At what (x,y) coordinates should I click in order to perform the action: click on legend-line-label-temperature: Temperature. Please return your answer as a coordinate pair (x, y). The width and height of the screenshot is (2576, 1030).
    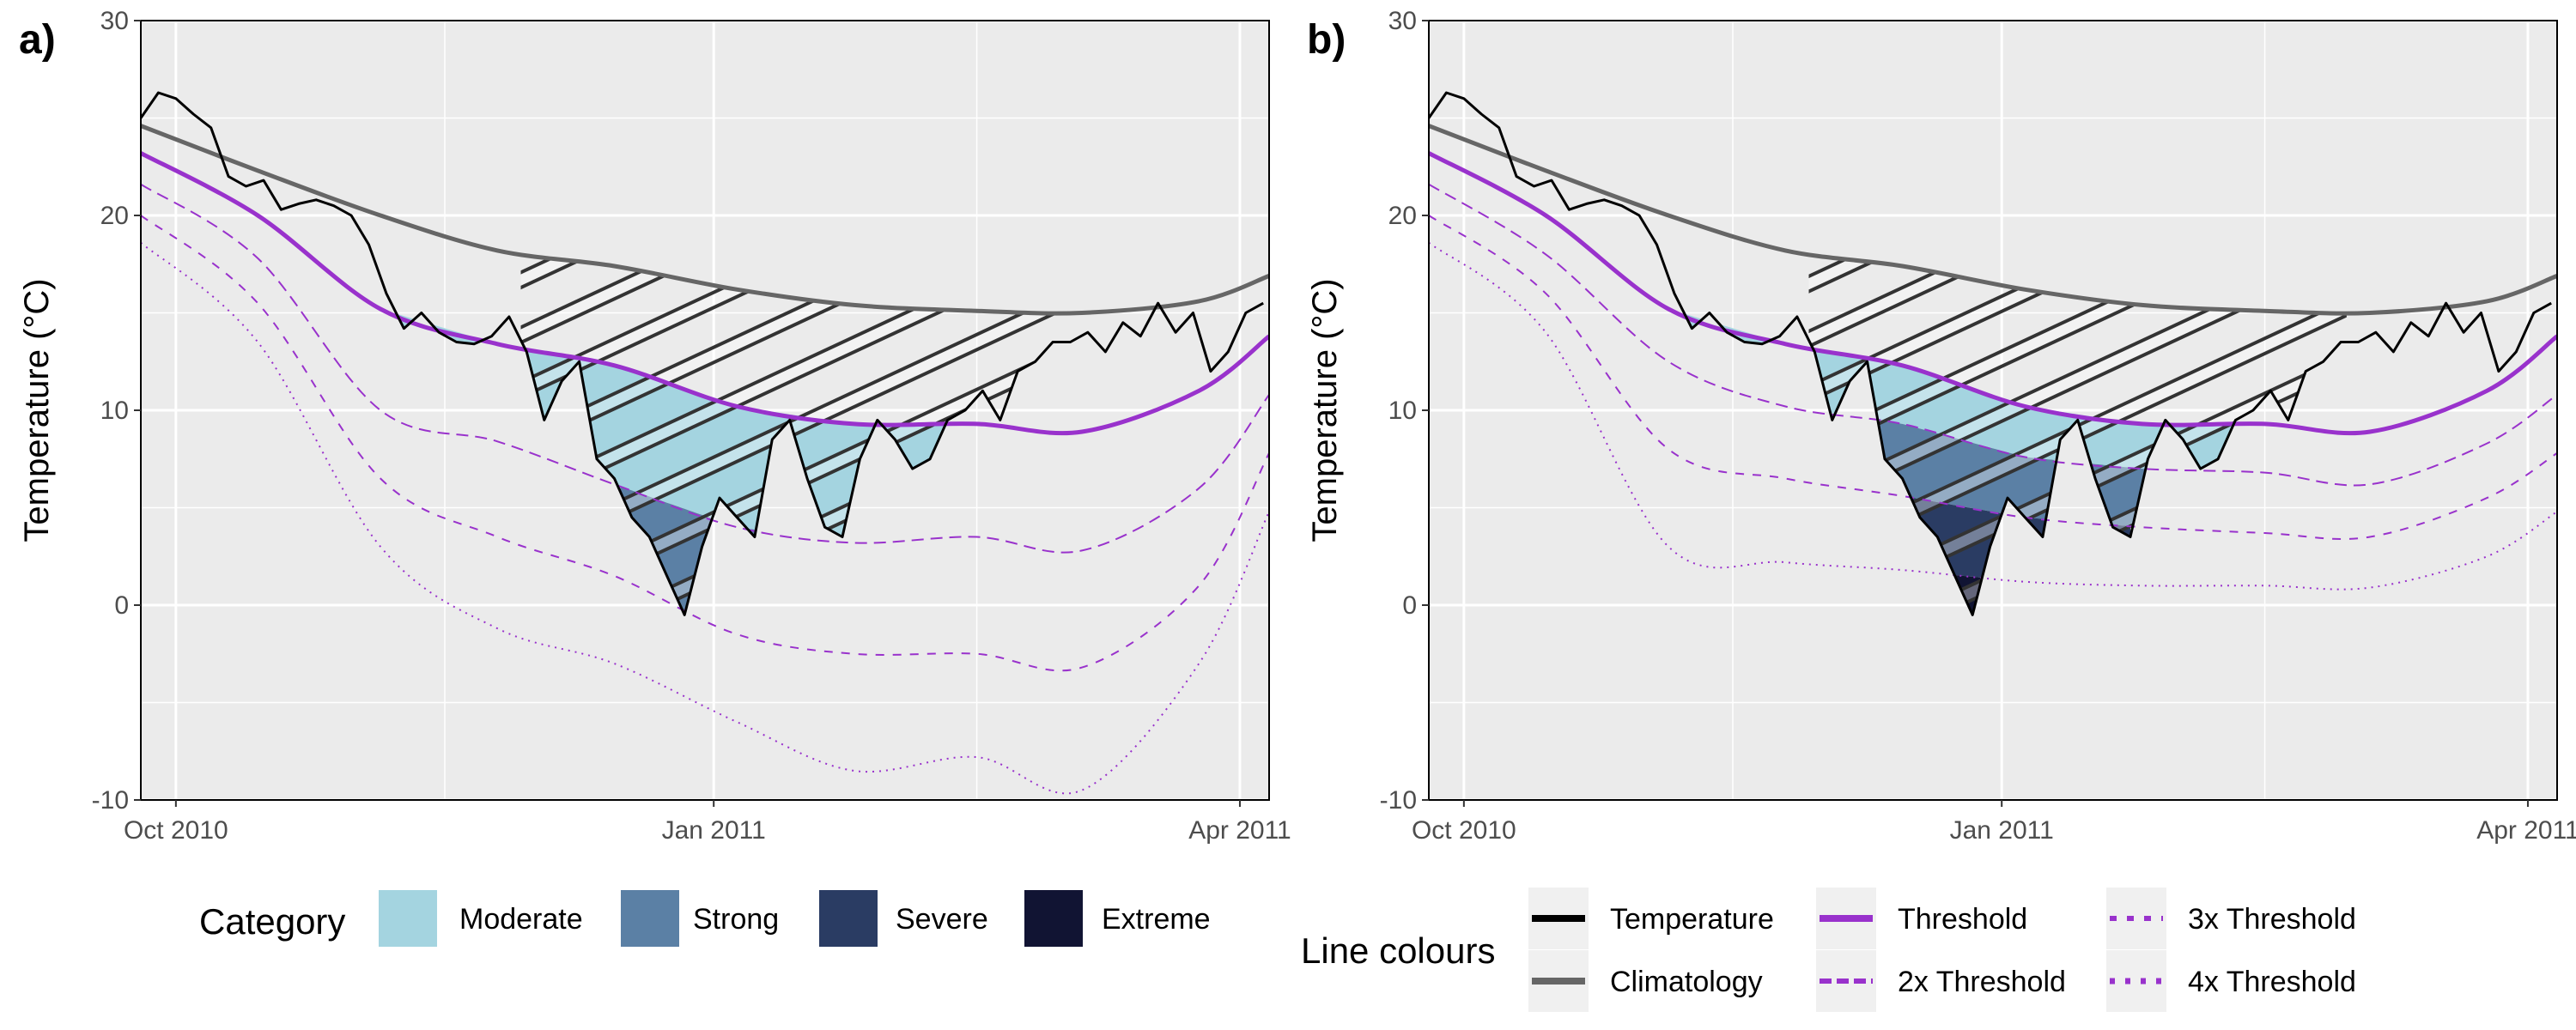
    Looking at the image, I should click on (1692, 919).